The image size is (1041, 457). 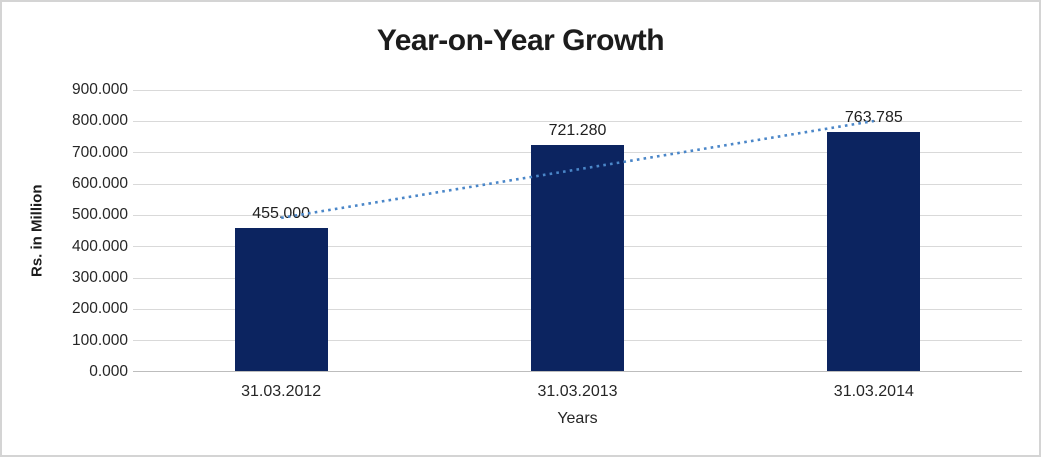 I want to click on x-tick-label: 31.03.2014, so click(x=873, y=391).